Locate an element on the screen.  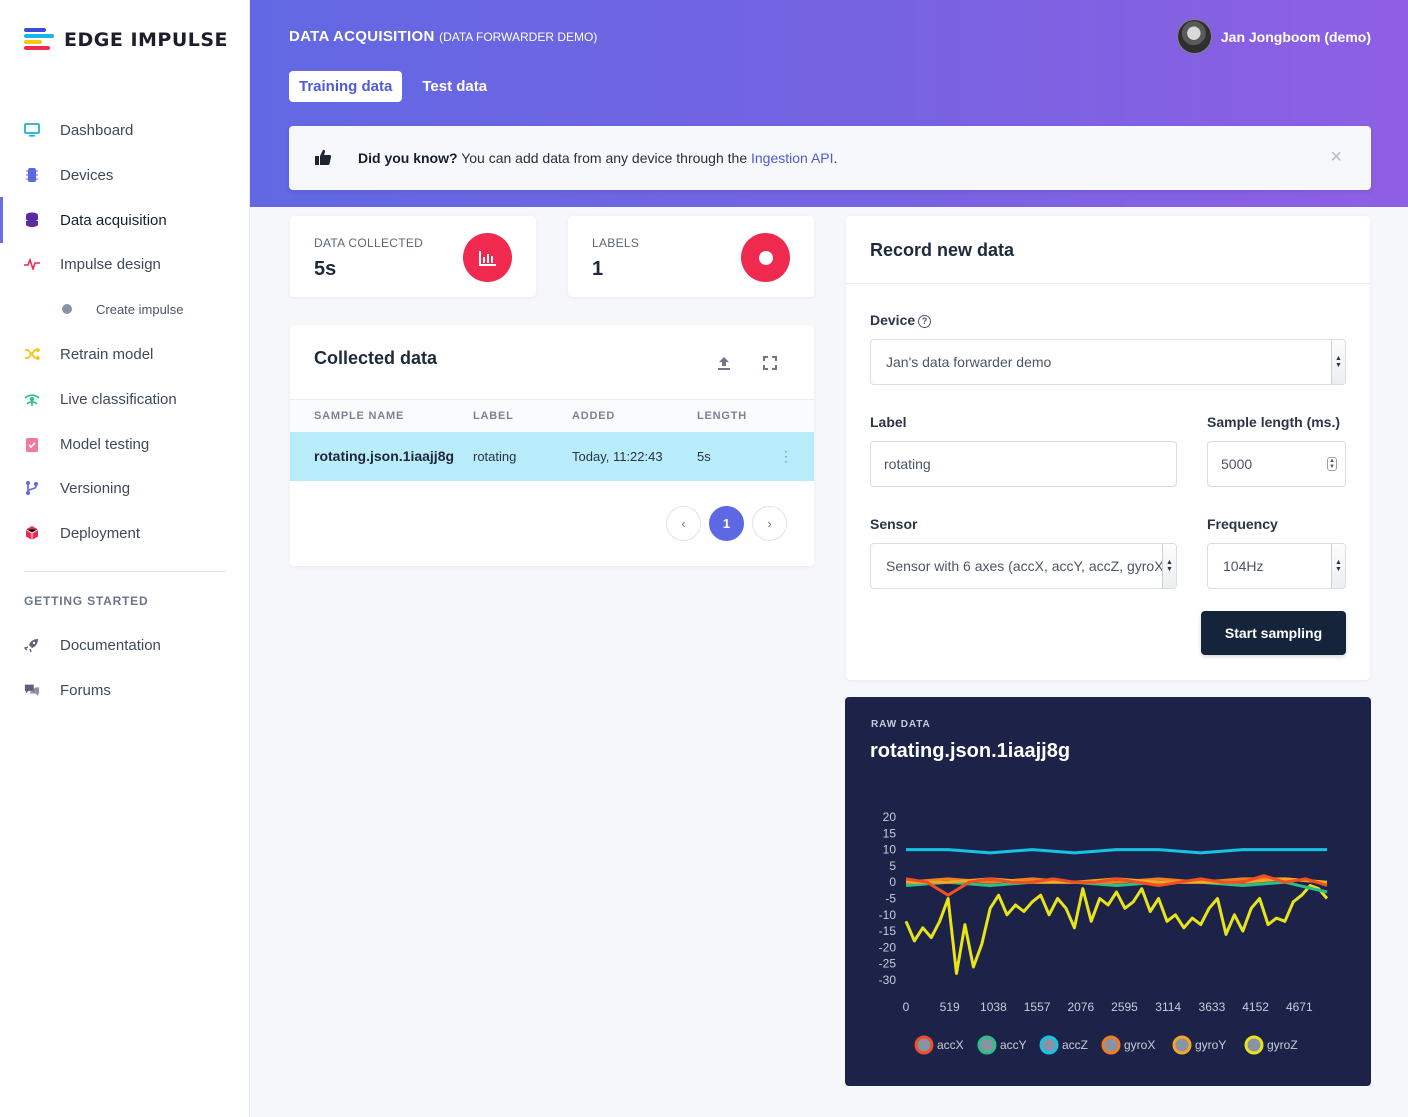
close-icon: × is located at coordinates (1336, 157).